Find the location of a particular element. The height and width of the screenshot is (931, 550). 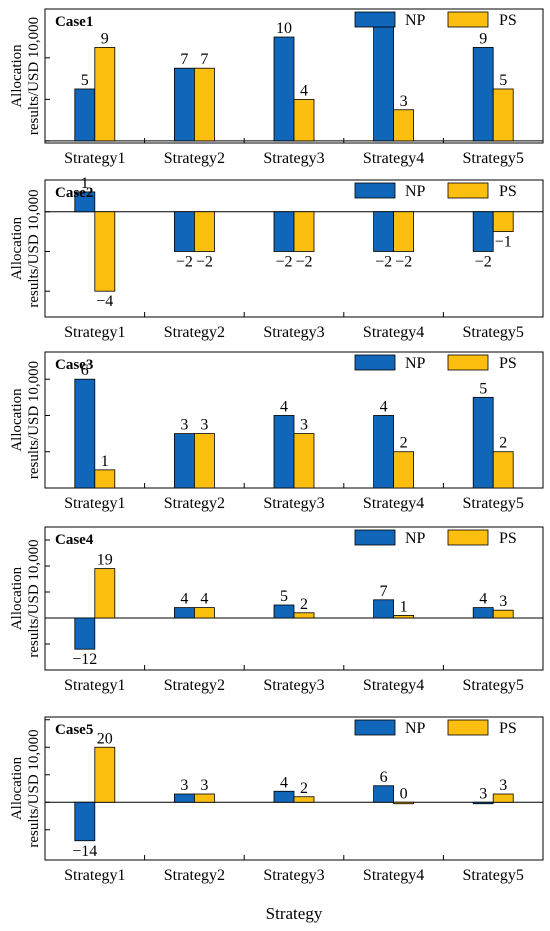

bar-np-strategy4 is located at coordinates (384, 609).